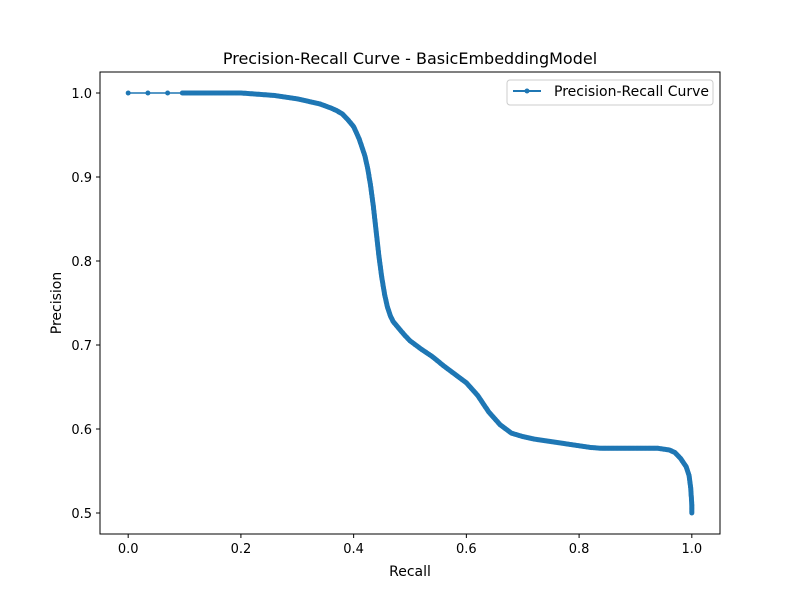  What do you see at coordinates (81, 94) in the screenshot?
I see `y-tick-label: 1.0` at bounding box center [81, 94].